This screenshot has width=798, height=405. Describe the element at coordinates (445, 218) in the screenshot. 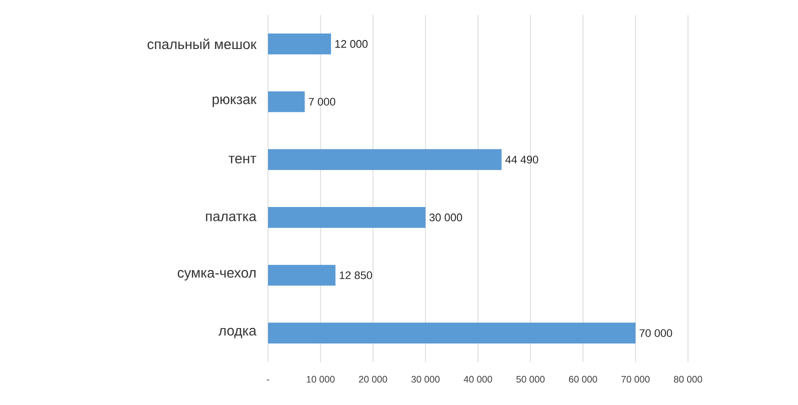

I see `data-label: 30 000` at that location.